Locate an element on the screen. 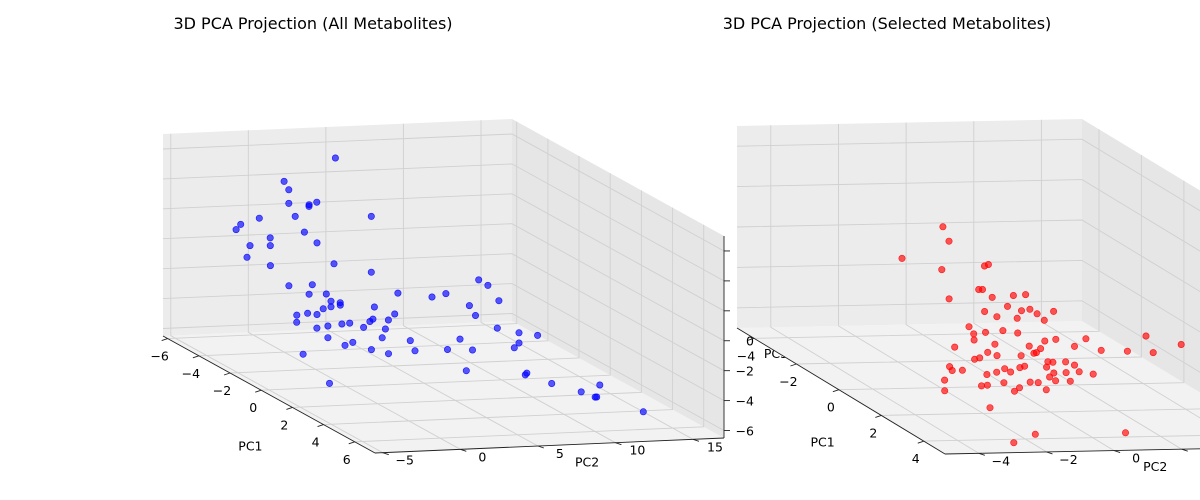  z-tick-label: −2 is located at coordinates (745, 371).